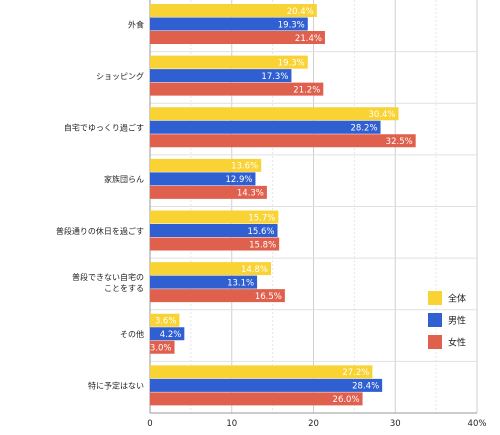 This screenshot has height=435, width=500. Describe the element at coordinates (254, 270) in the screenshot. I see `data-label: 14.8%` at that location.